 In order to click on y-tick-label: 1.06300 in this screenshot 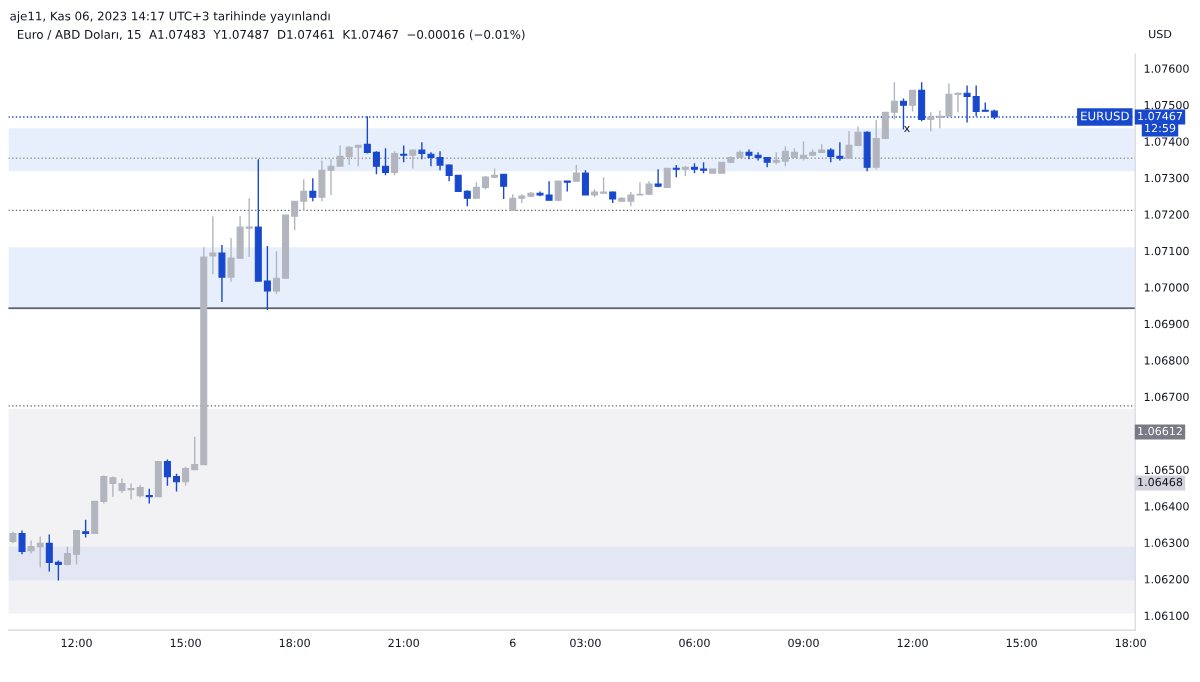, I will do `click(1166, 543)`.